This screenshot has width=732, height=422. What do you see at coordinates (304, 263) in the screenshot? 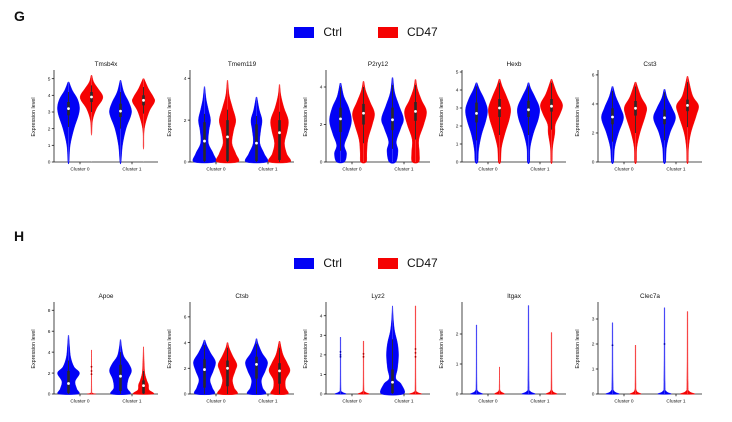
I see `legend-swatch-ctrl` at bounding box center [304, 263].